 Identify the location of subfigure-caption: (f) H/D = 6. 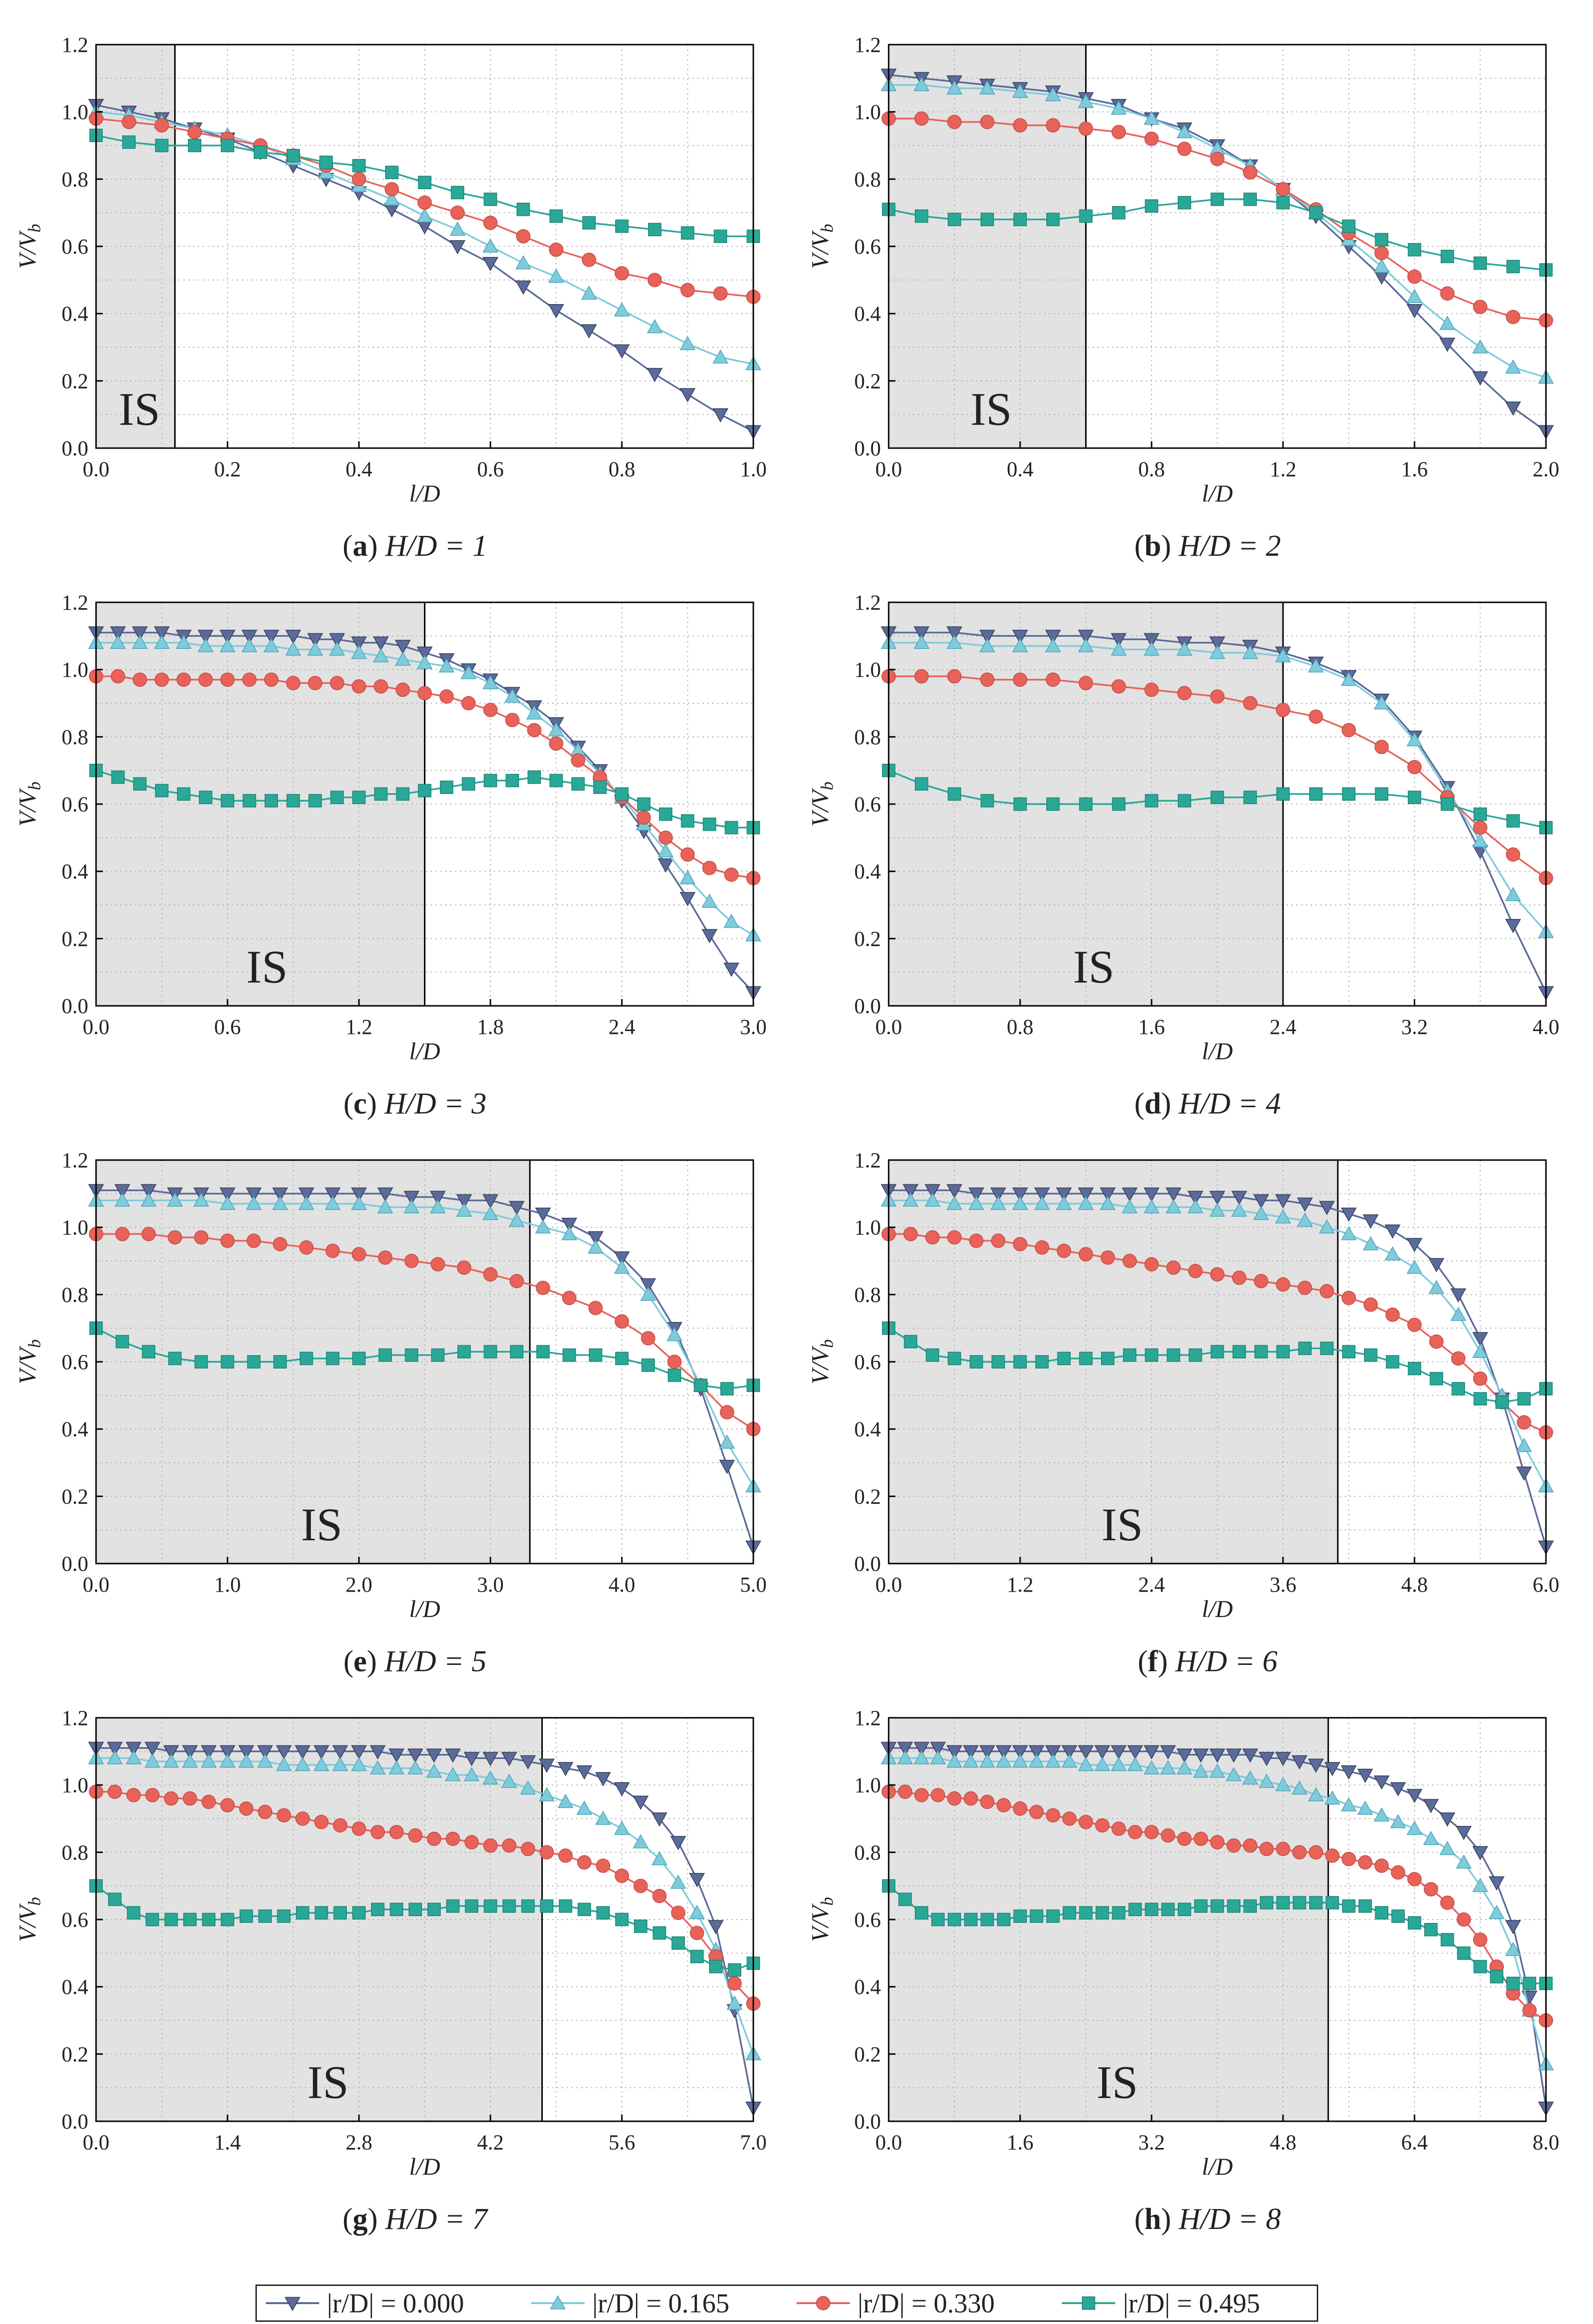
(1208, 1661).